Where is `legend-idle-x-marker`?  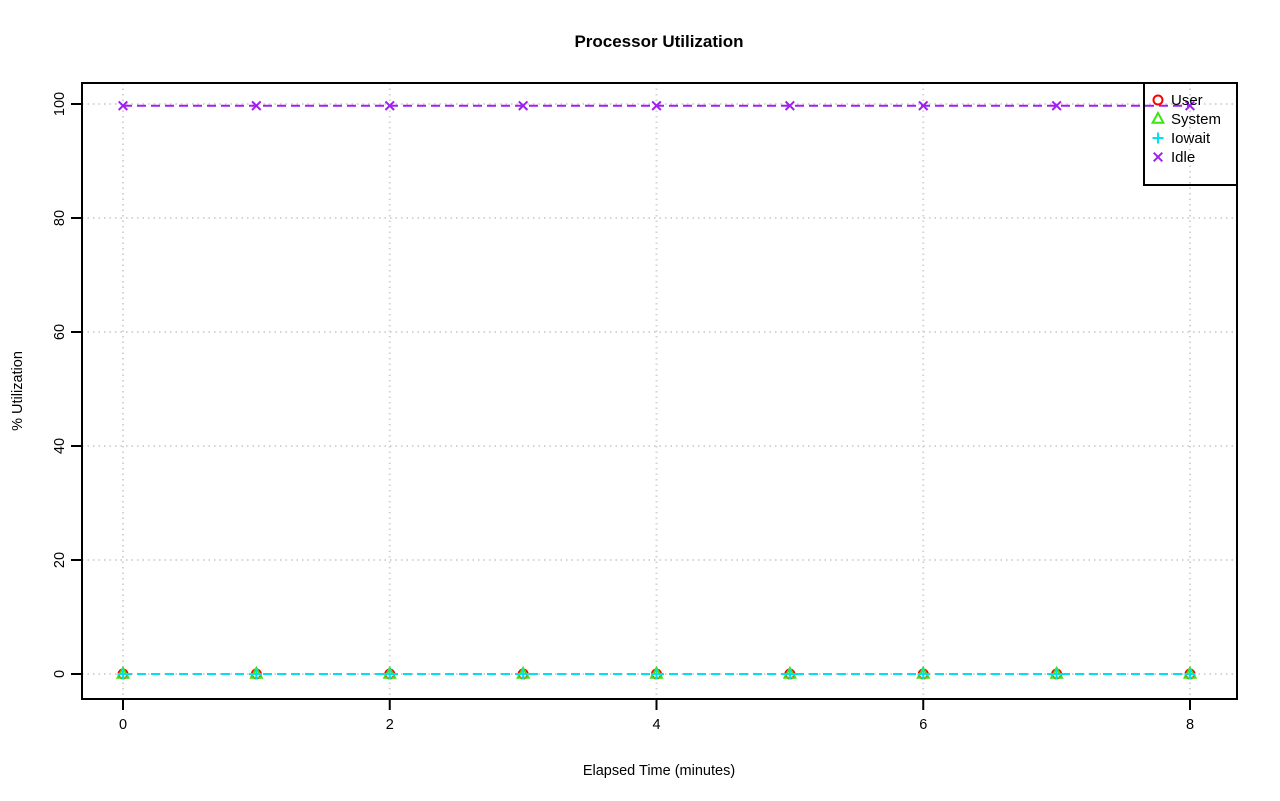
legend-idle-x-marker is located at coordinates (1158, 157).